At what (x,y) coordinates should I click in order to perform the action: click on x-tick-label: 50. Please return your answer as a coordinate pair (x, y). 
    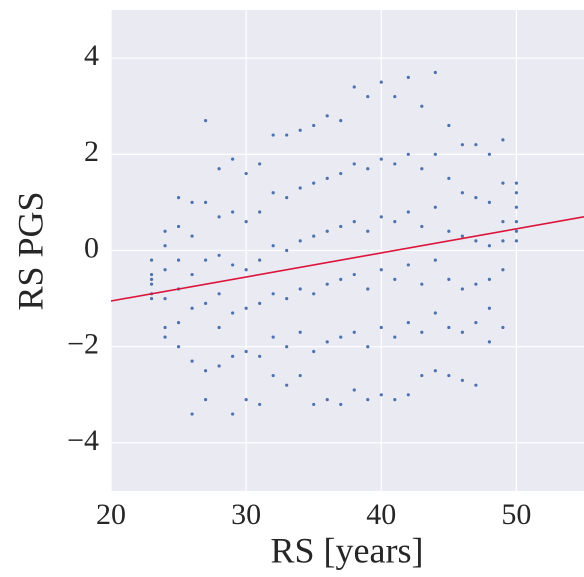
    Looking at the image, I should click on (516, 514).